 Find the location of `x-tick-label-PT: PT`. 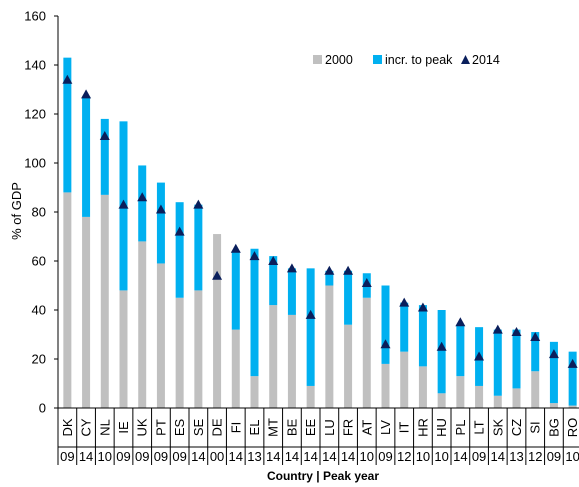

x-tick-label-PT: PT is located at coordinates (160, 427).